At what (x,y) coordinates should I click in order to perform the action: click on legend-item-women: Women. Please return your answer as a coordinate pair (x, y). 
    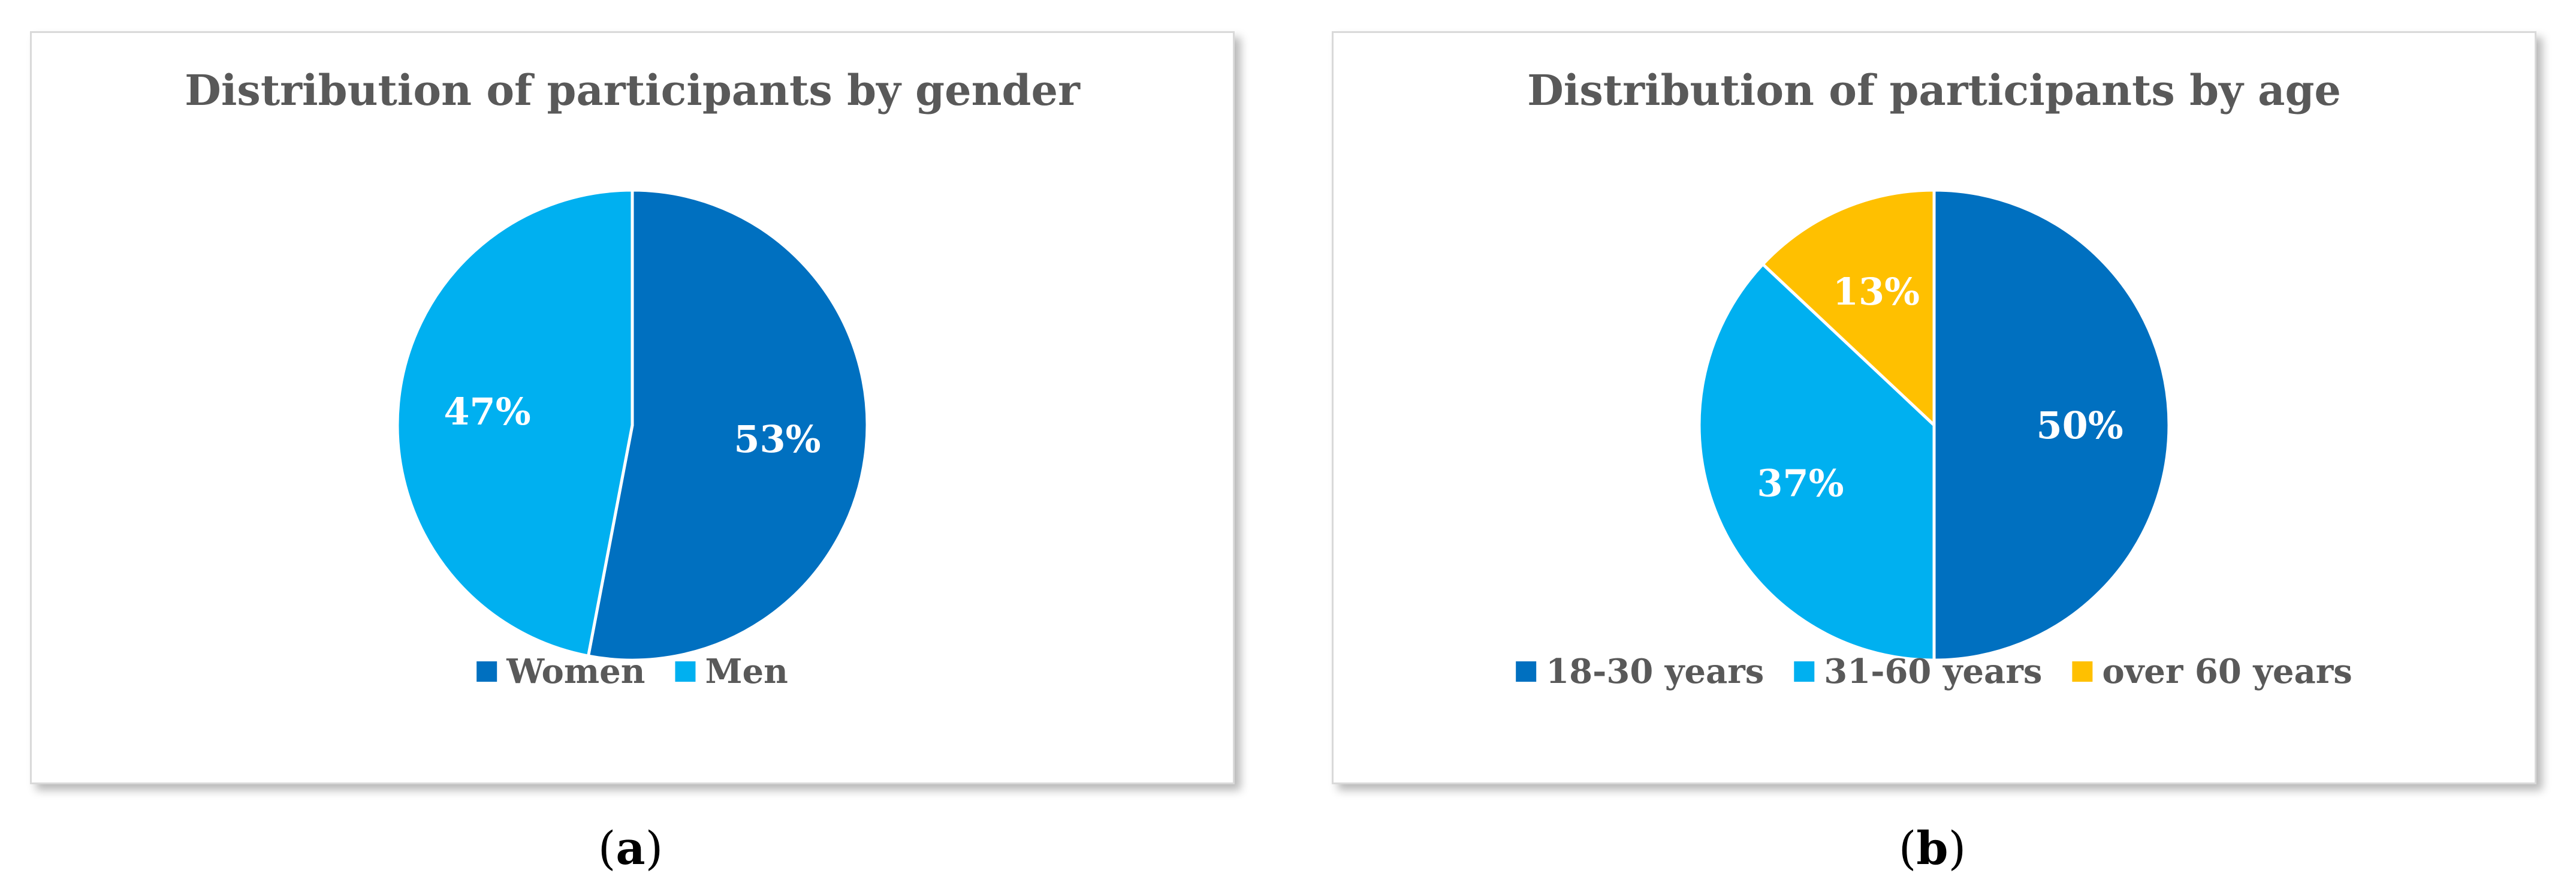
    Looking at the image, I should click on (560, 671).